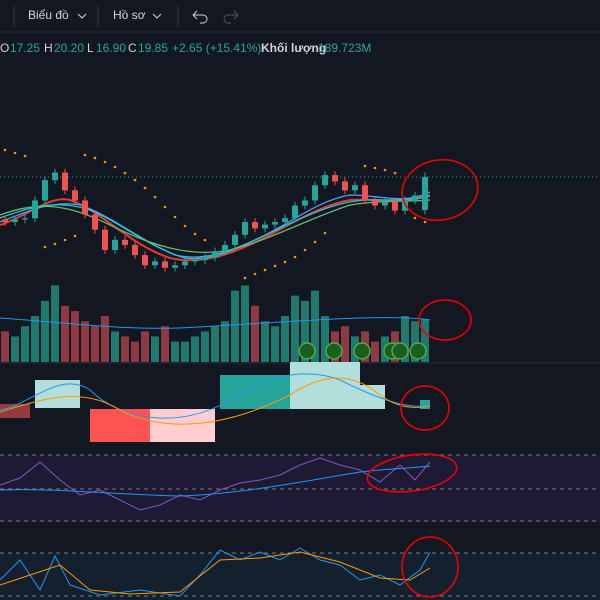 The width and height of the screenshot is (600, 600). What do you see at coordinates (90, 48) in the screenshot?
I see `low-label: L` at bounding box center [90, 48].